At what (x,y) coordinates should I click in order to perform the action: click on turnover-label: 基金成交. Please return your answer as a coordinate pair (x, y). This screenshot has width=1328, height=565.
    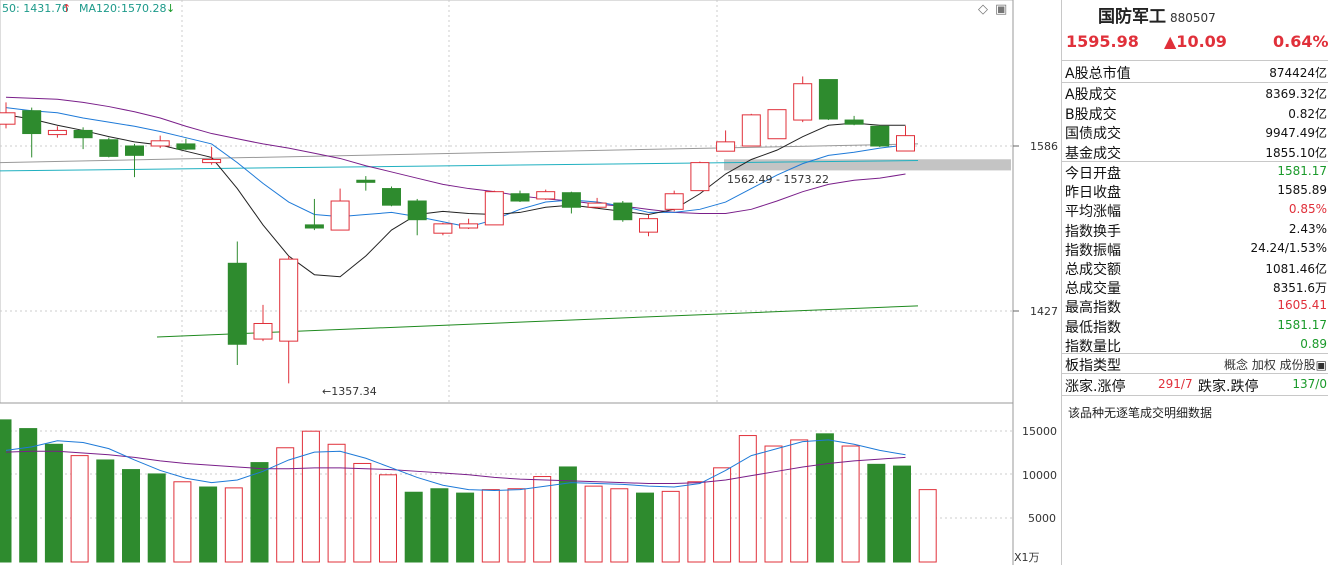
    Looking at the image, I should click on (1093, 153).